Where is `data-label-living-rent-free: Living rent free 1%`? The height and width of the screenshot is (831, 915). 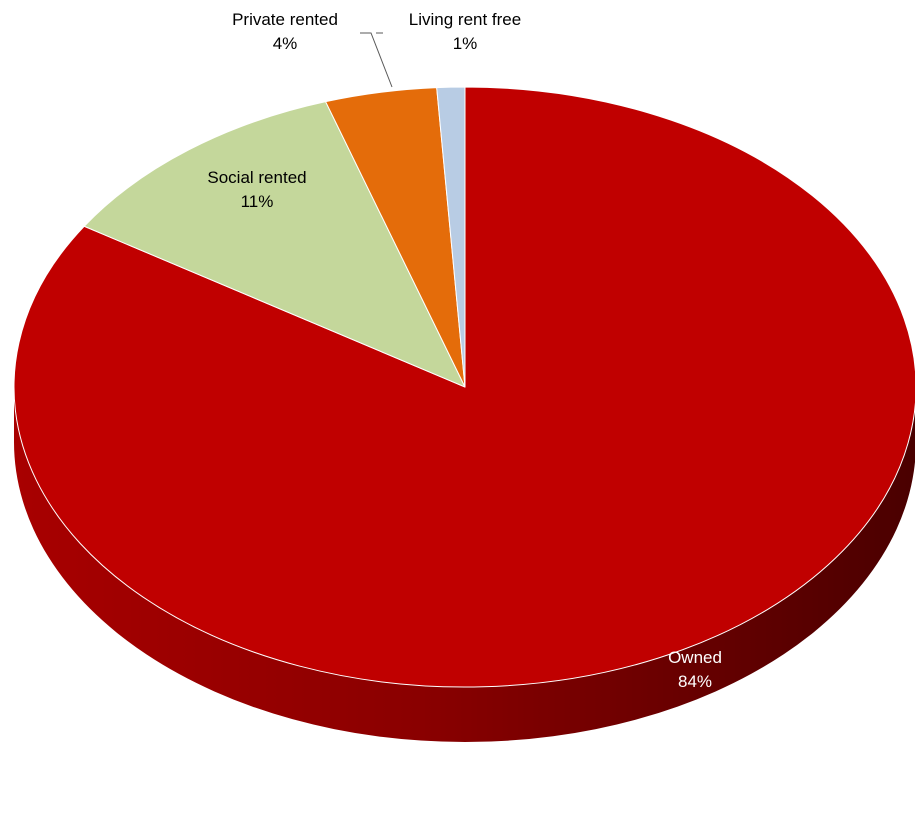 data-label-living-rent-free: Living rent free 1% is located at coordinates (465, 31).